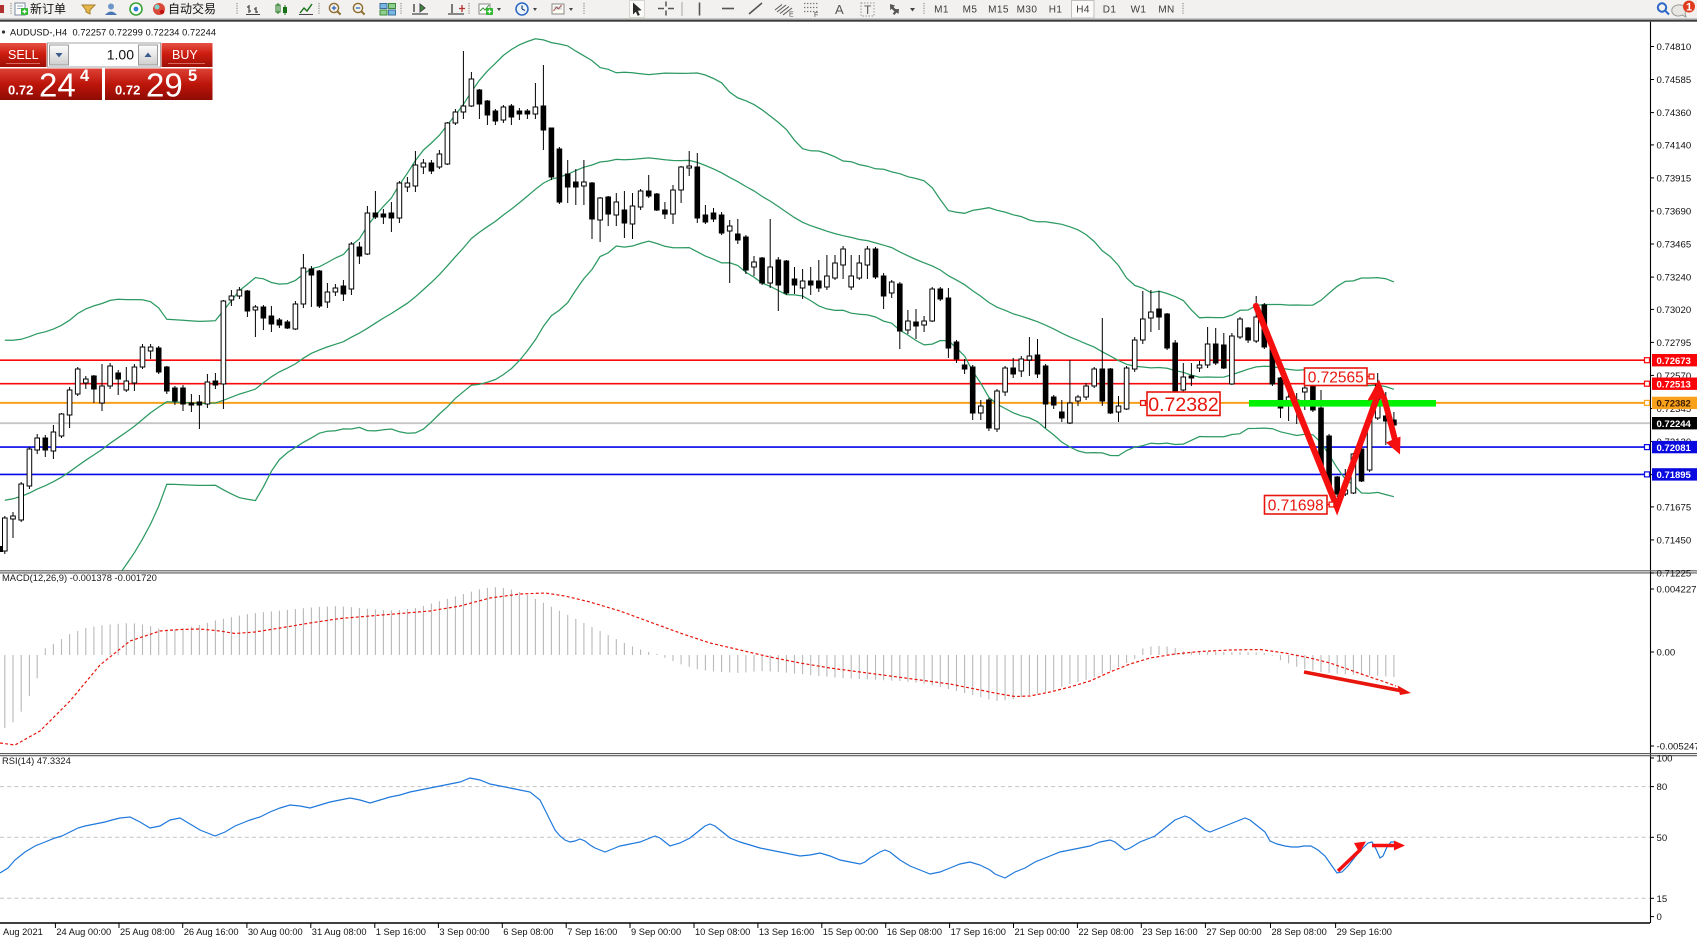 The image size is (1697, 939). What do you see at coordinates (464, 932) in the screenshot?
I see `svg-text: 3 Sep 00:00` at bounding box center [464, 932].